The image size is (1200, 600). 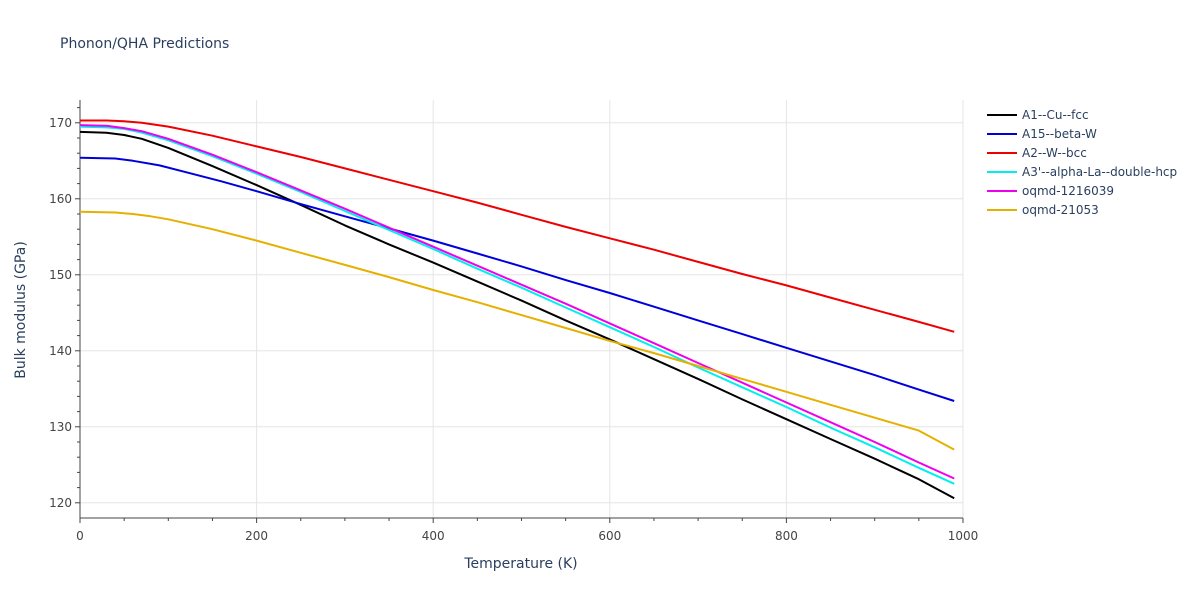 I want to click on x-axis-title: Temperature (K), so click(x=520, y=564).